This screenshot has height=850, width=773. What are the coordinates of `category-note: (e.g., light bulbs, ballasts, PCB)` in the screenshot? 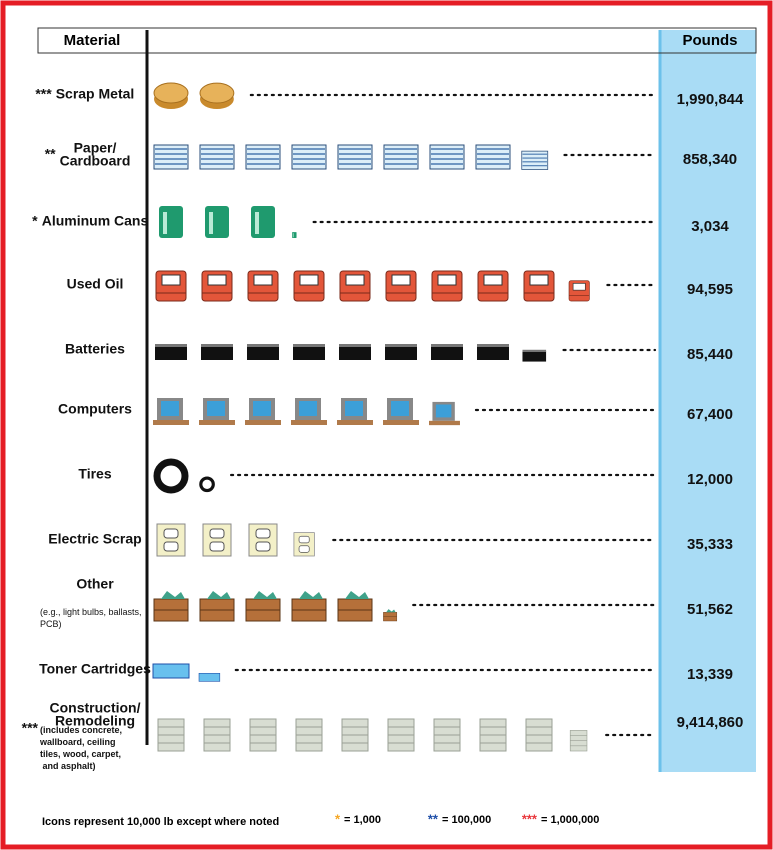 It's located at (91, 618).